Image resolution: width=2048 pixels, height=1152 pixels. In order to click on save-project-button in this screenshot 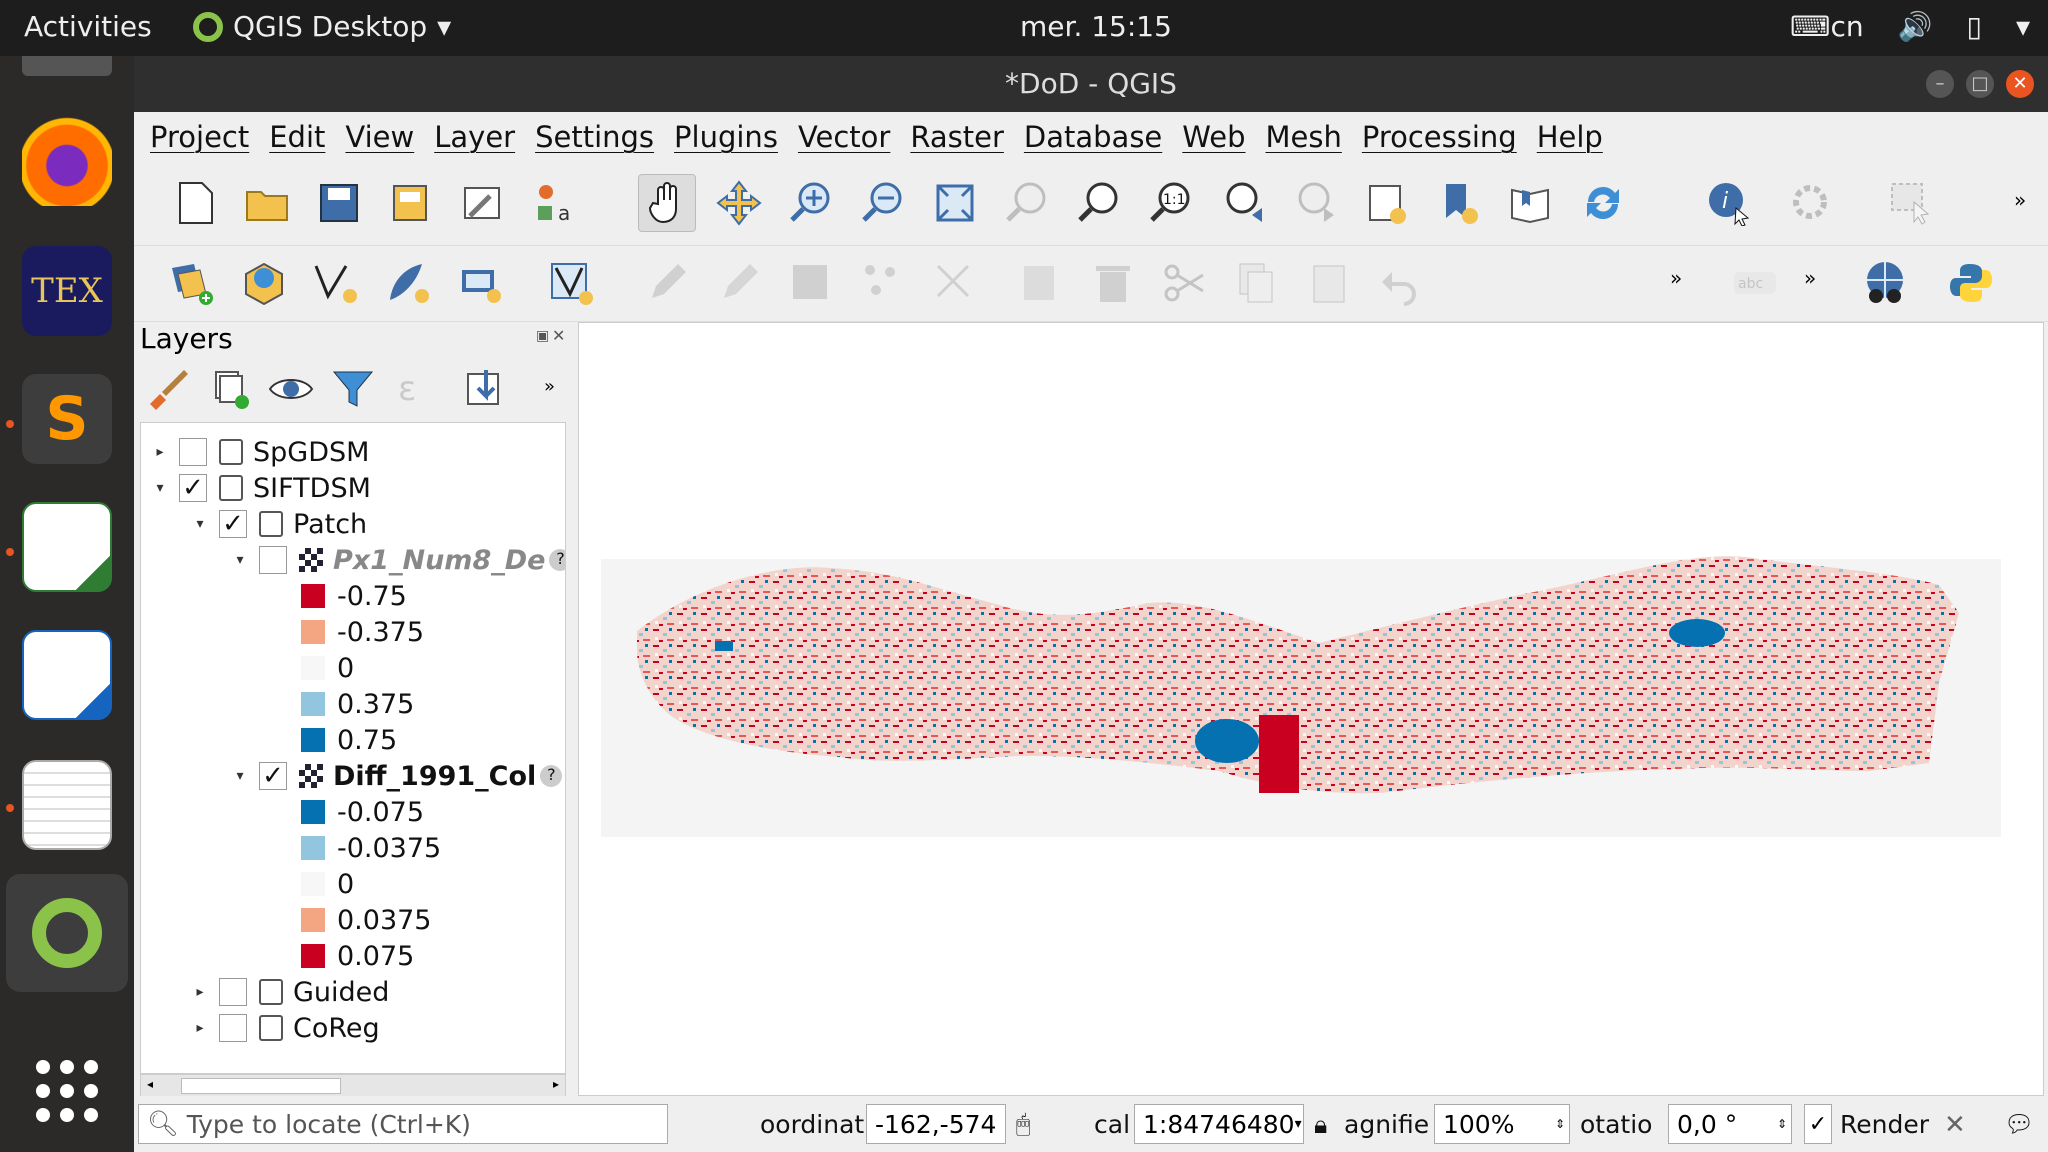, I will do `click(339, 203)`.